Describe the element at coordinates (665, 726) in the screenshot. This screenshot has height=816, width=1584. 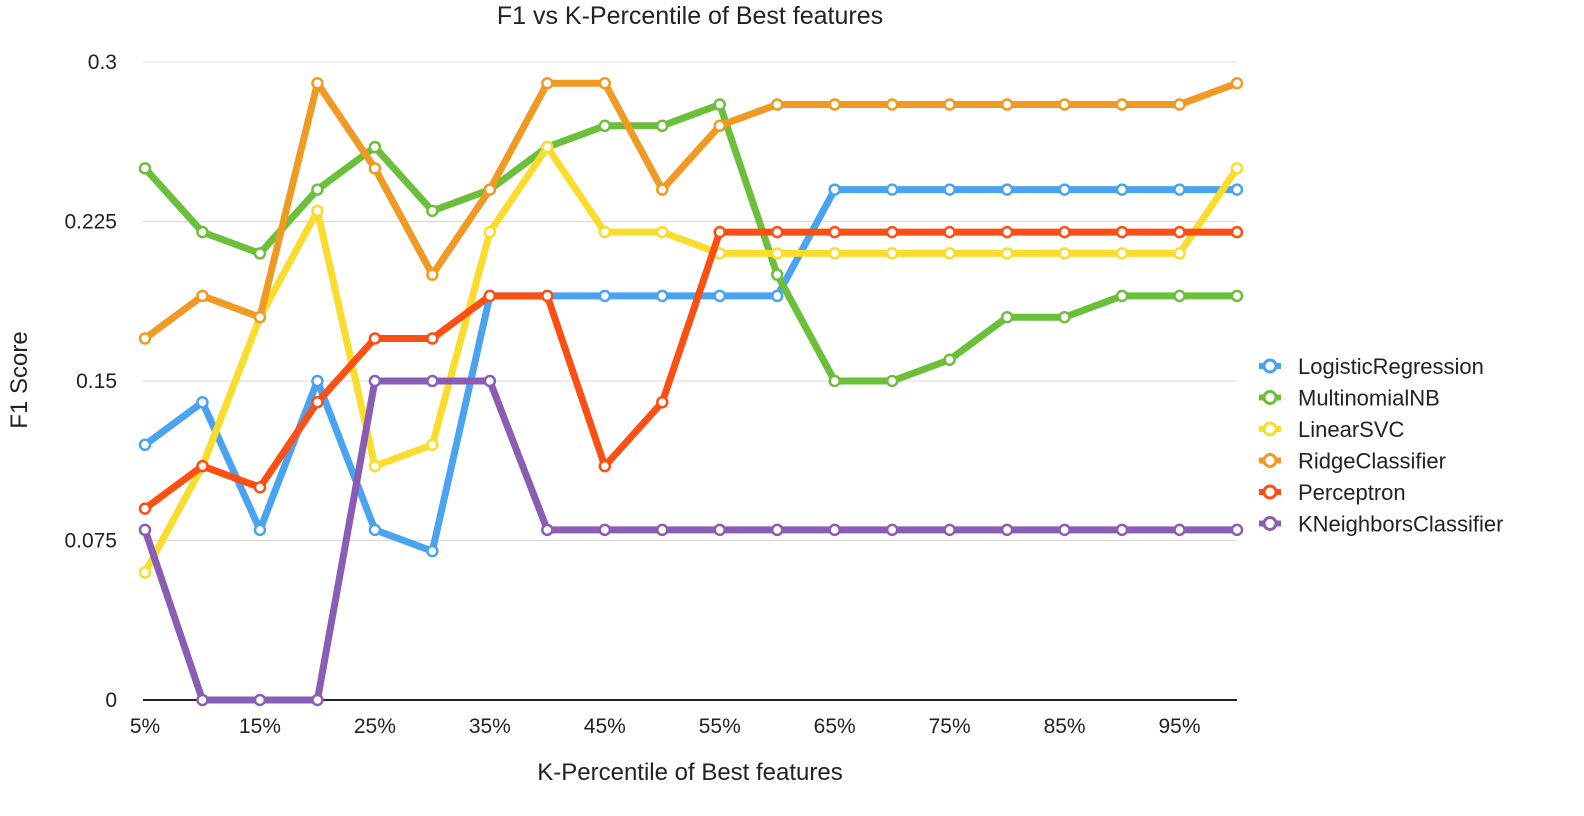
I see `x-axis-ticks: 5% 15% 25% 35% 45% 55% 65% 75% 85% 95%` at that location.